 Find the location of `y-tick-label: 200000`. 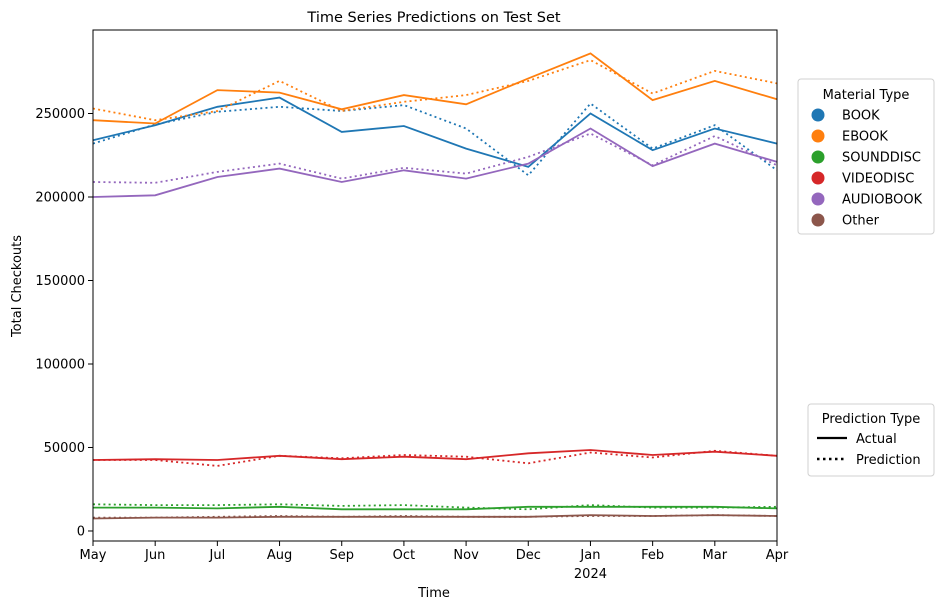

y-tick-label: 200000 is located at coordinates (60, 197).